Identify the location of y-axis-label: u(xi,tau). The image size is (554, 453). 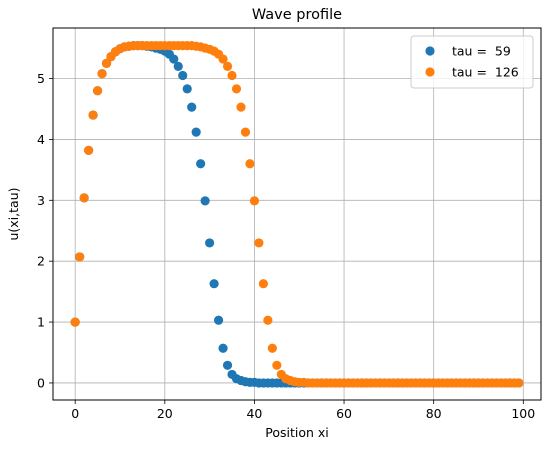
(13, 213).